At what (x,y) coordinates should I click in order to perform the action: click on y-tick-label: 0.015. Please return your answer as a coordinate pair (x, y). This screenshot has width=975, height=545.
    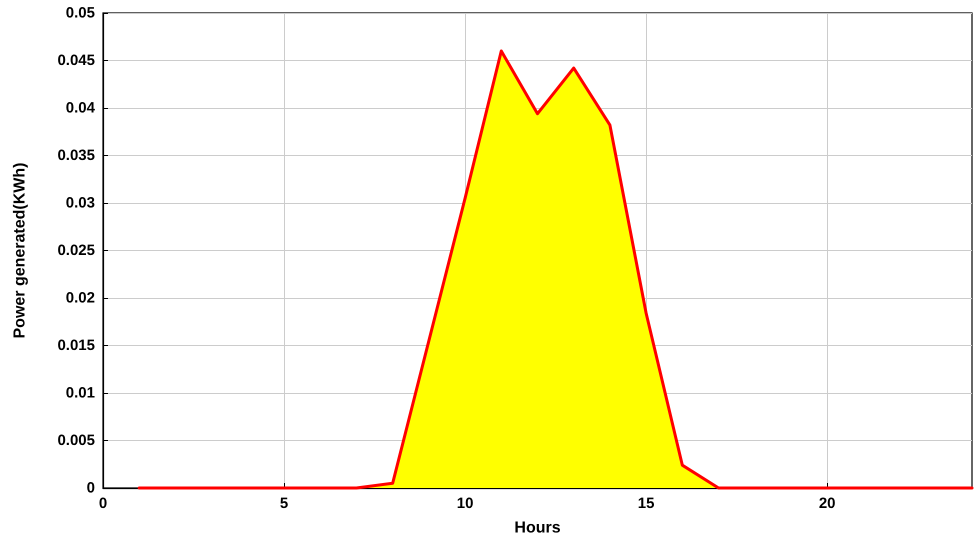
    Looking at the image, I should click on (76, 345).